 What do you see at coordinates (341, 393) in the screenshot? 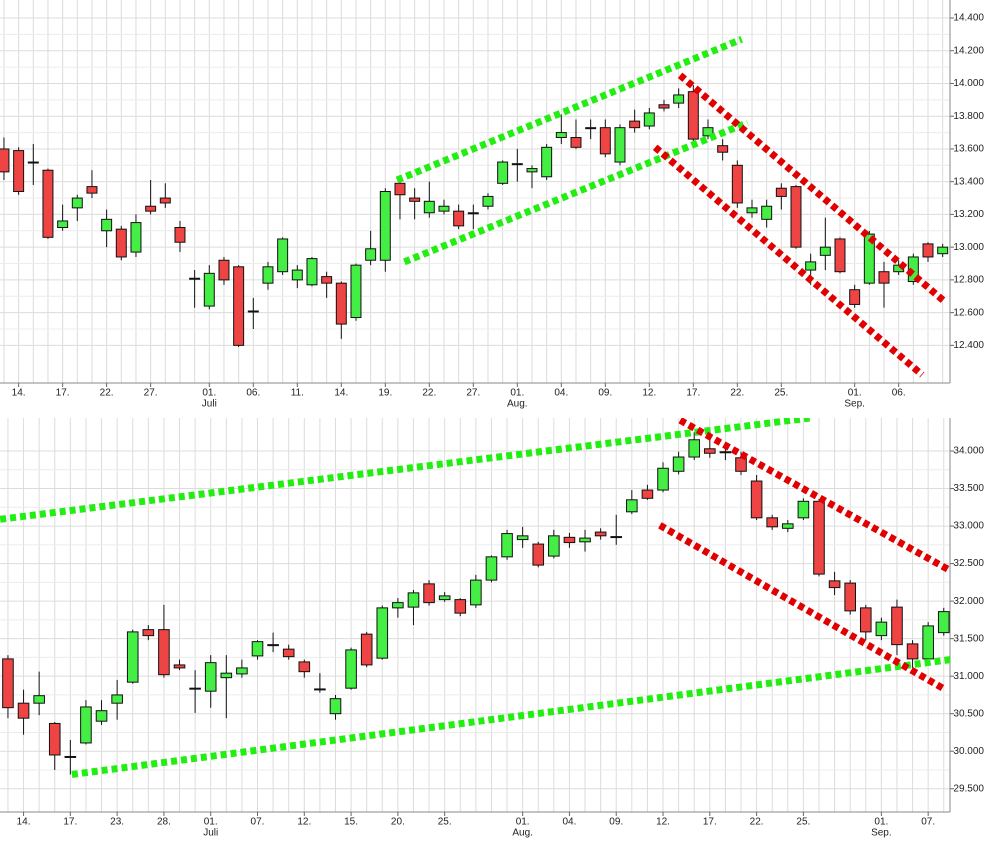
I see `x-tick-label: 14.` at bounding box center [341, 393].